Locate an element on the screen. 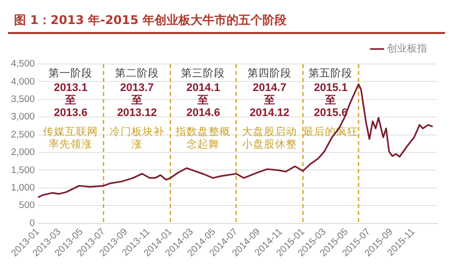 The width and height of the screenshot is (453, 272). annotation: 第五阶段 is located at coordinates (330, 73).